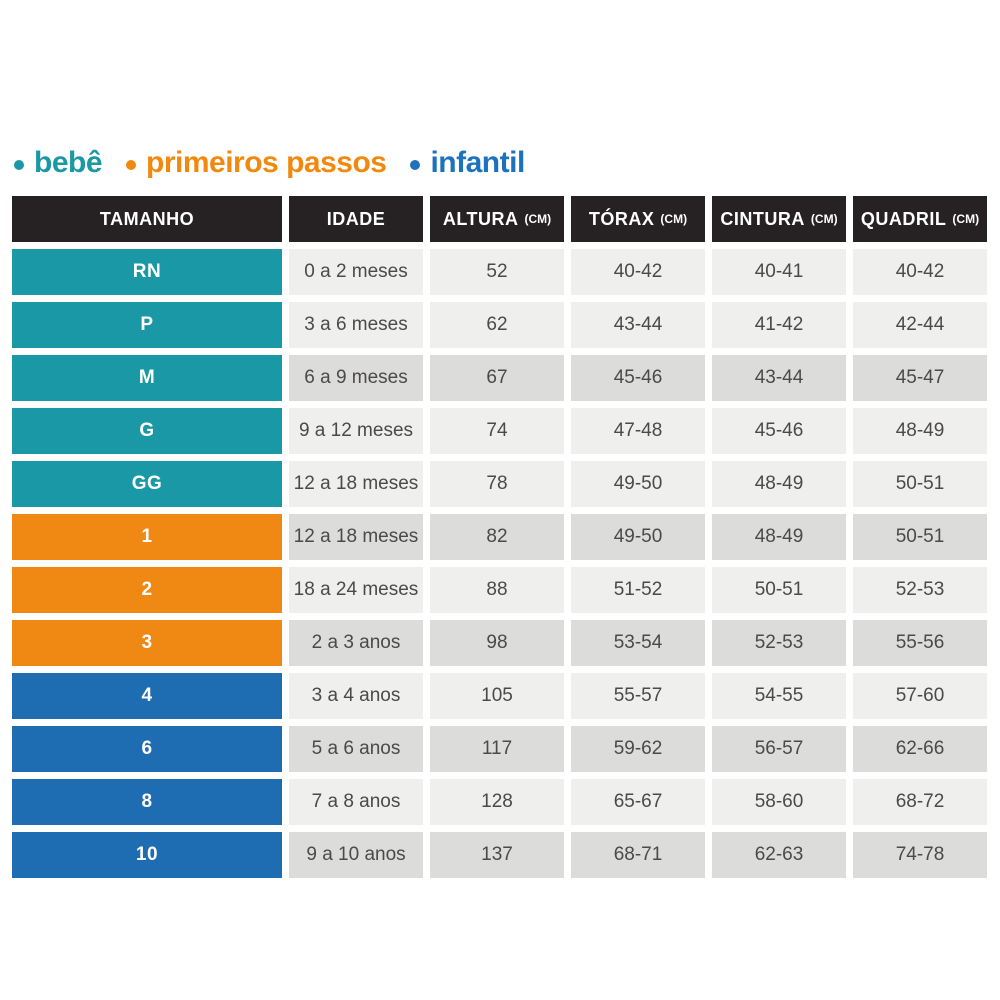 The height and width of the screenshot is (1000, 1000). I want to click on table-row: GG 12 a 18 meses 78 49-50 48-49 50-51, so click(499, 484).